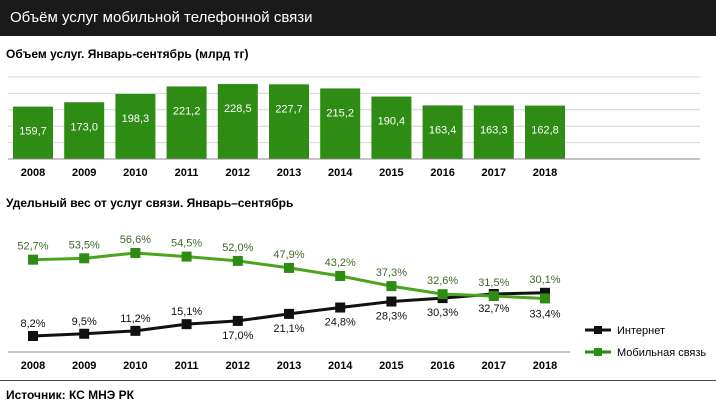 The width and height of the screenshot is (716, 409). Describe the element at coordinates (237, 248) in the screenshot. I see `mobile-value-label: 52,0%` at that location.